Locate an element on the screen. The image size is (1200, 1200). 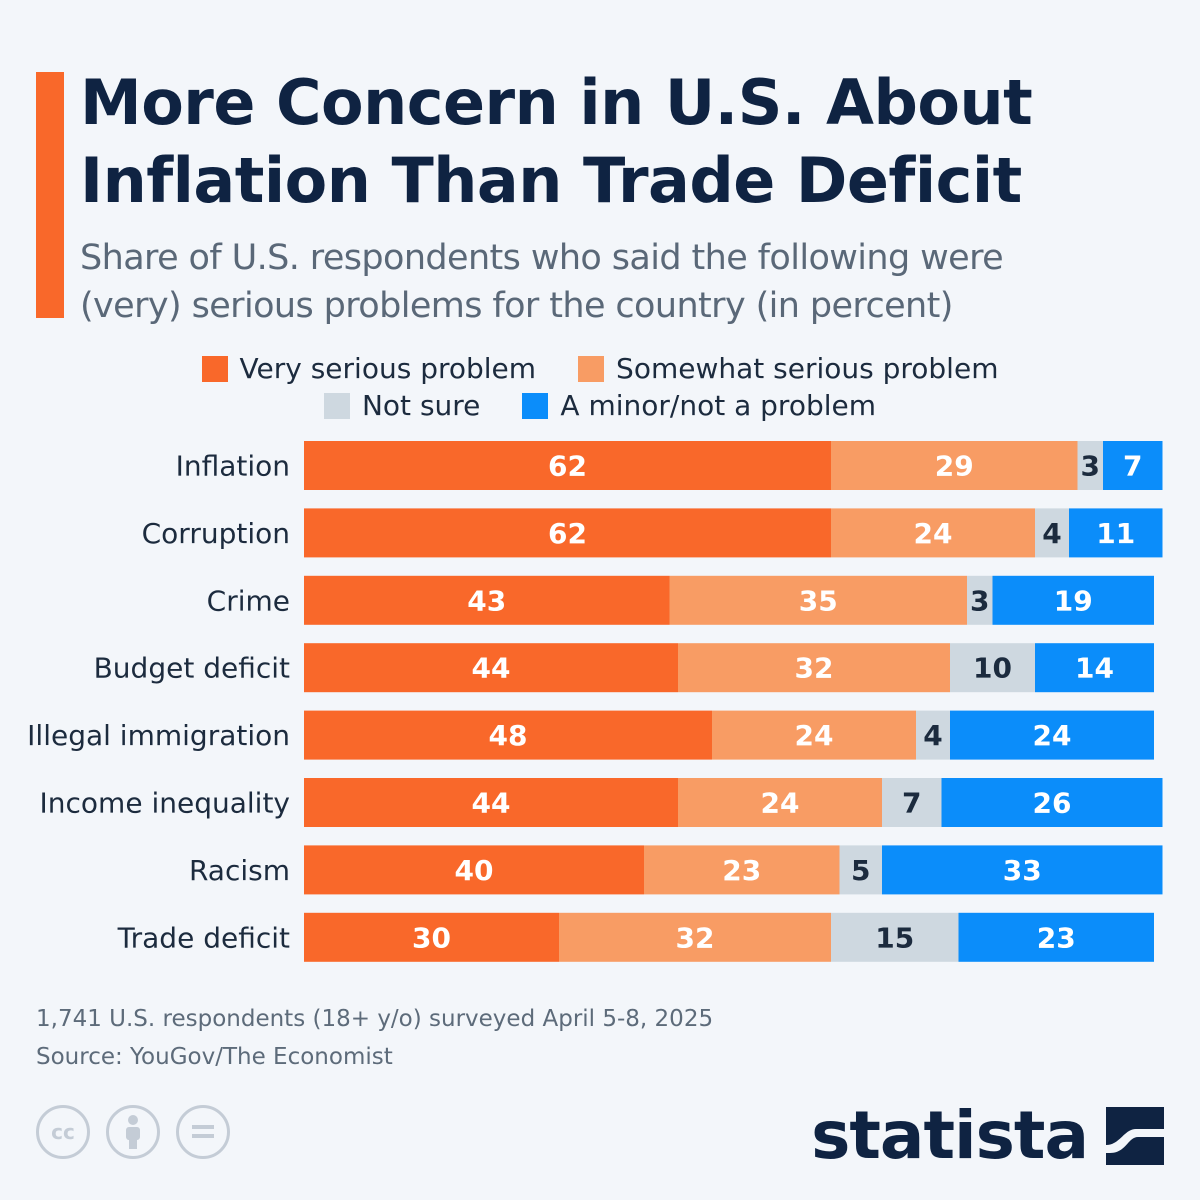
legend-item-minor: A minor/not a problem is located at coordinates (699, 405).